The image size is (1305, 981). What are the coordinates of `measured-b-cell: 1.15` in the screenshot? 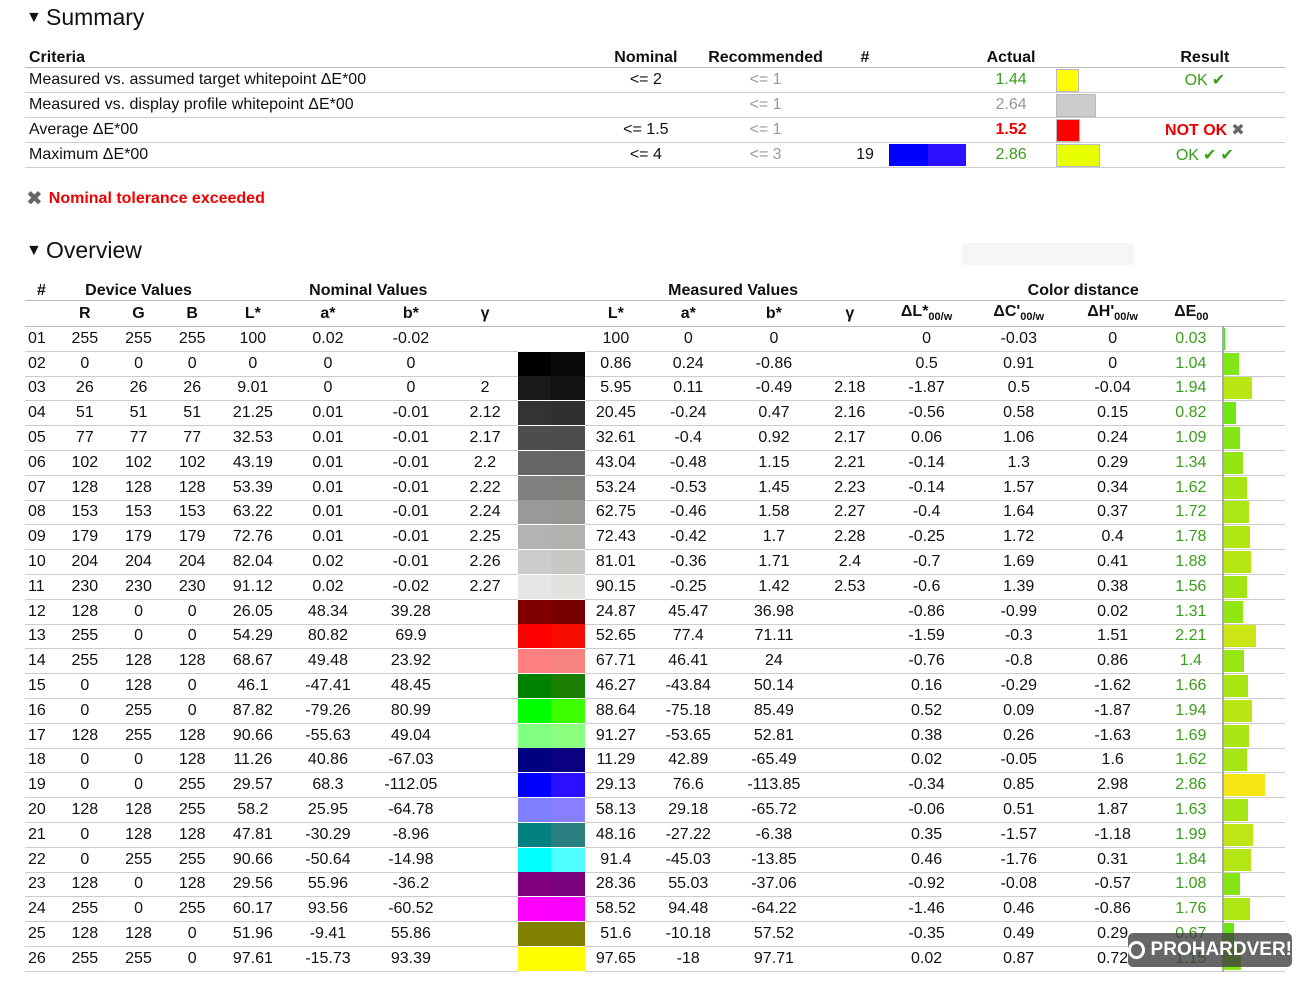 It's located at (774, 463).